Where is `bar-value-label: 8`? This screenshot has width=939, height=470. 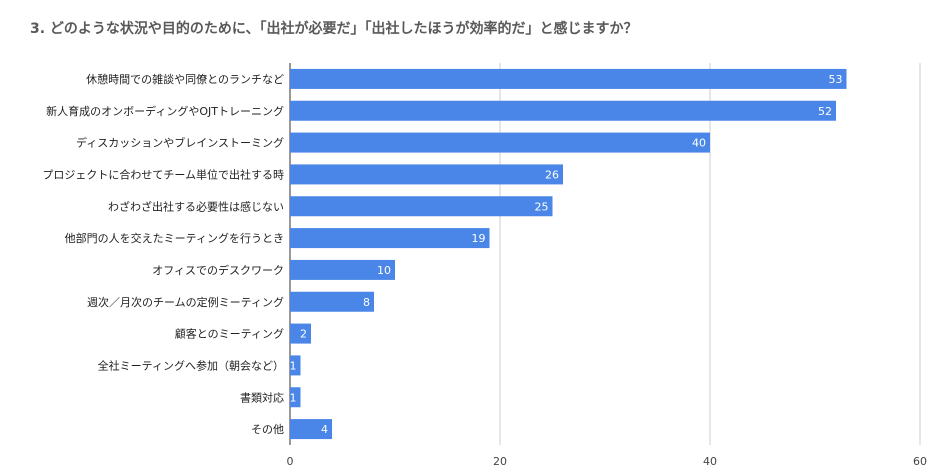
bar-value-label: 8 is located at coordinates (366, 302).